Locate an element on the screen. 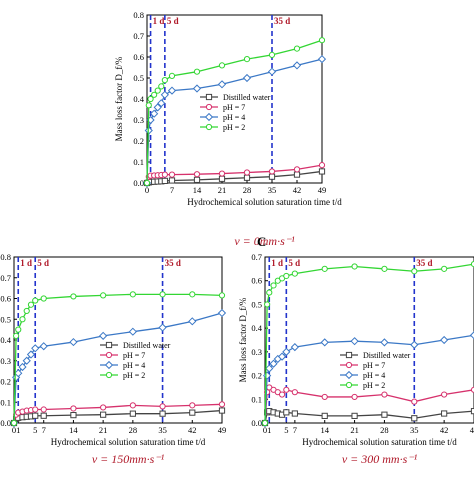 This screenshot has height=479, width=474. panel-letter: C is located at coordinates (261, 241).